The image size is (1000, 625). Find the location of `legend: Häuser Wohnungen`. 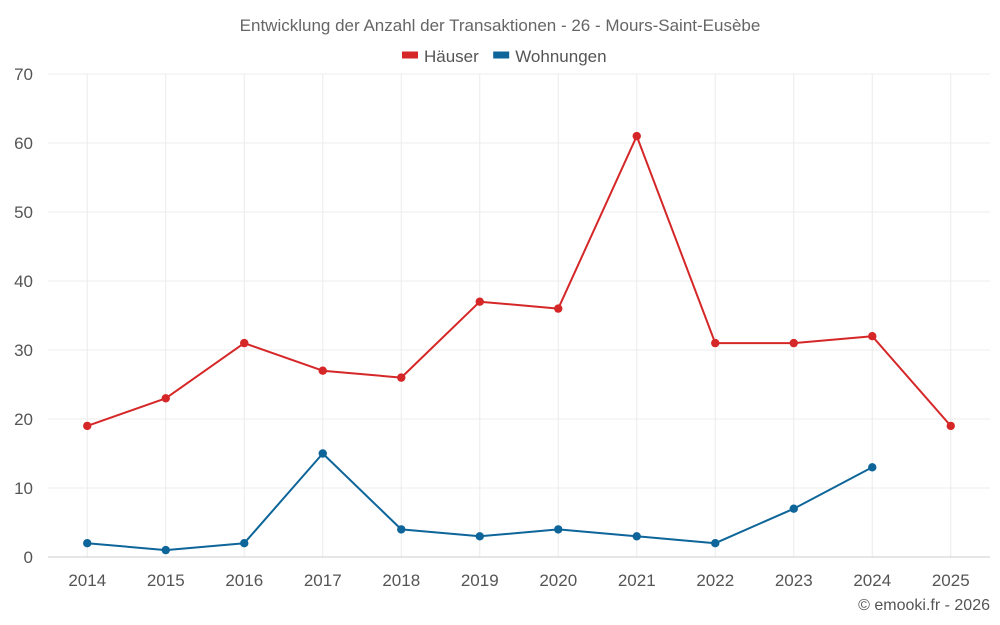

legend: Häuser Wohnungen is located at coordinates (504, 56).